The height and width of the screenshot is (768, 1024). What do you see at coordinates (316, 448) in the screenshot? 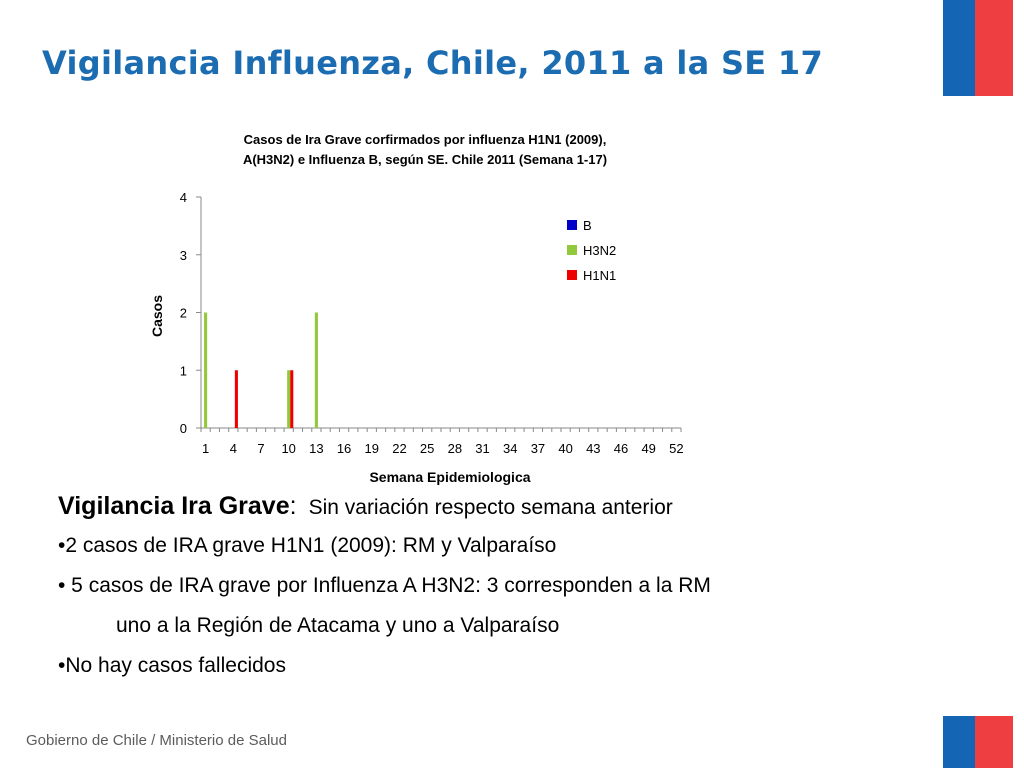
I see `x-tick-label: 13` at bounding box center [316, 448].